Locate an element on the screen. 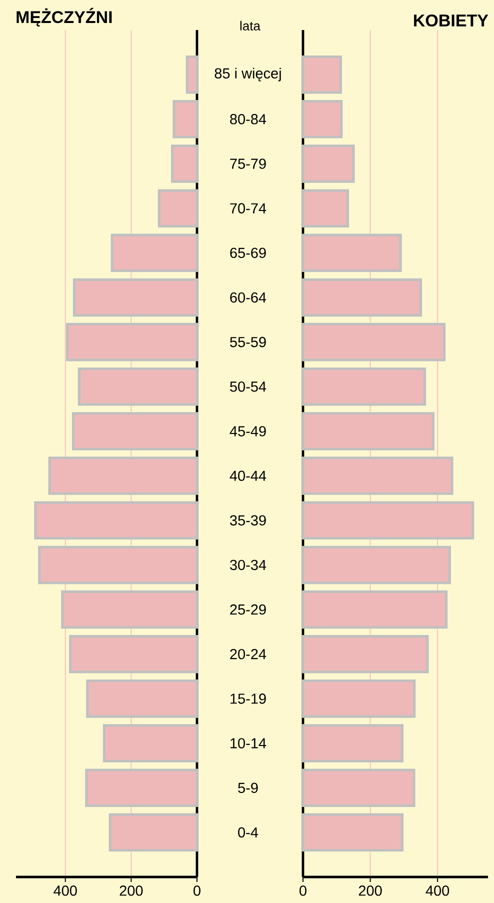 This screenshot has width=494, height=903. y-tick-label: 15-19 is located at coordinates (248, 699).